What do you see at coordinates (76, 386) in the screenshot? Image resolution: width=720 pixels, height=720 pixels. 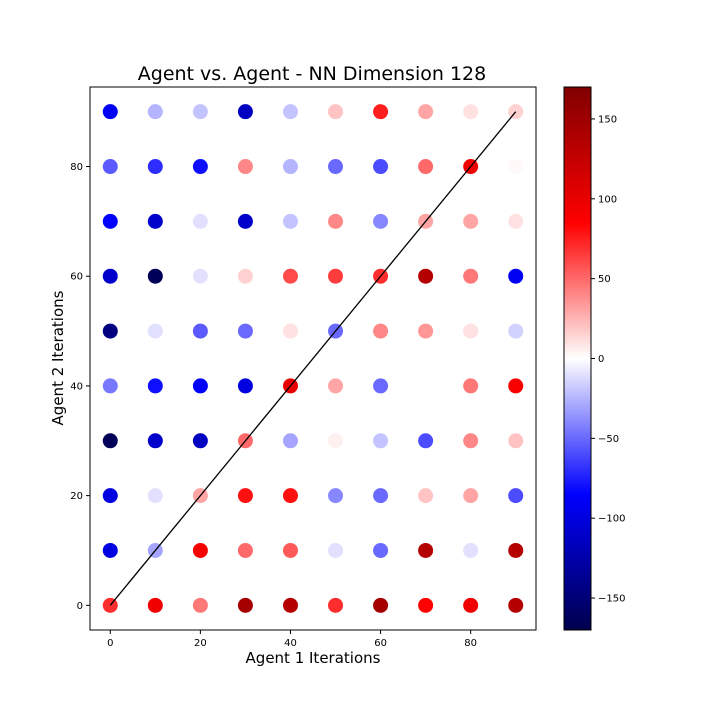 I see `y-tick-label: 40` at bounding box center [76, 386].